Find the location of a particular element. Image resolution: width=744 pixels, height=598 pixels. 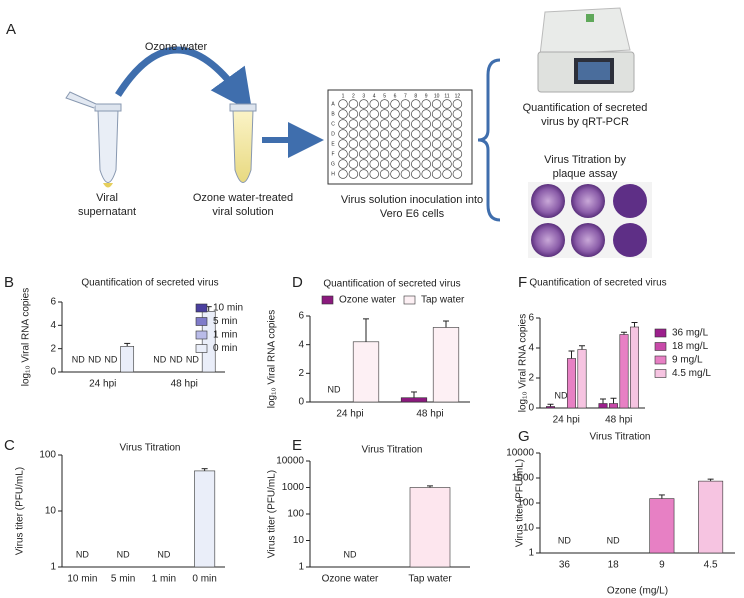

x-axis-label: Ozone (mg/L) is located at coordinates (637, 591).